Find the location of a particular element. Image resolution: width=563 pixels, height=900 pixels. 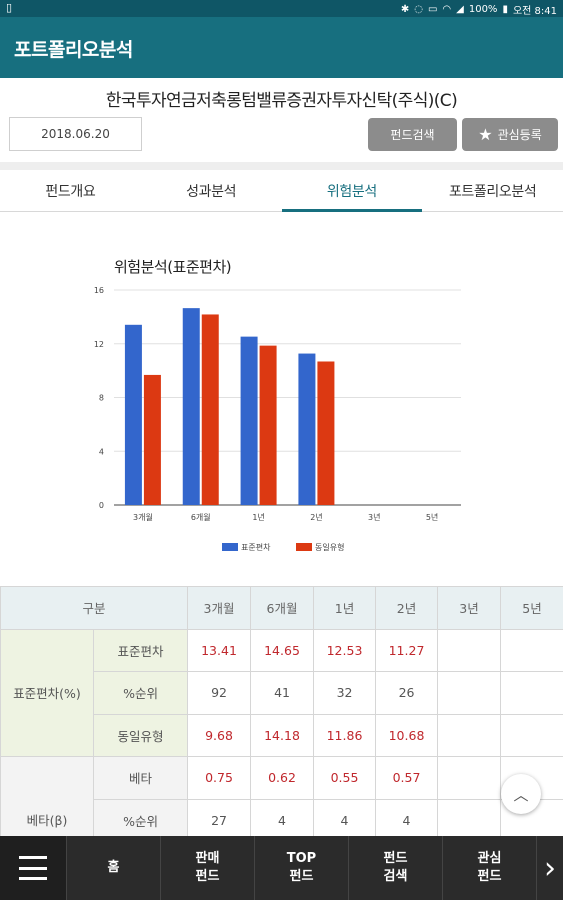

notification-icon: ▯ is located at coordinates (9, 7).